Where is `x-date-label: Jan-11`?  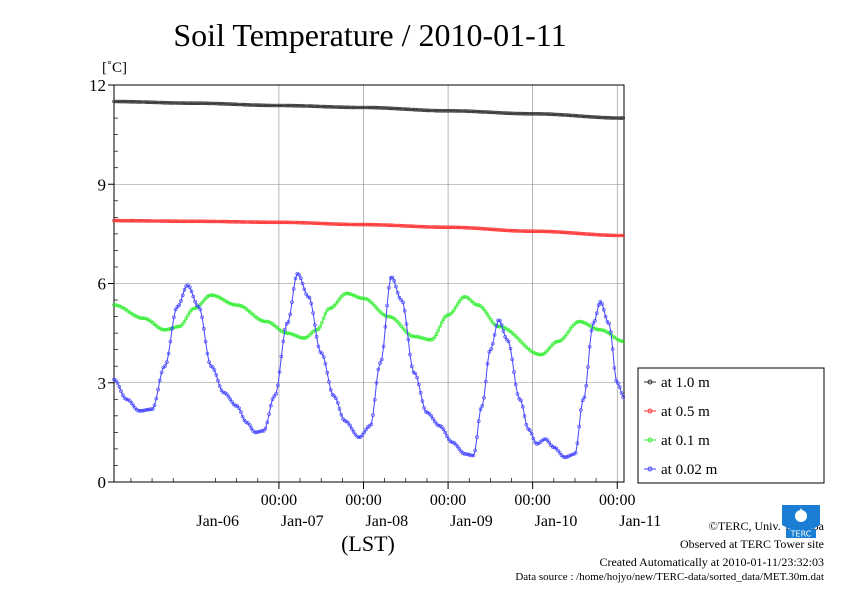
x-date-label: Jan-11 is located at coordinates (640, 521).